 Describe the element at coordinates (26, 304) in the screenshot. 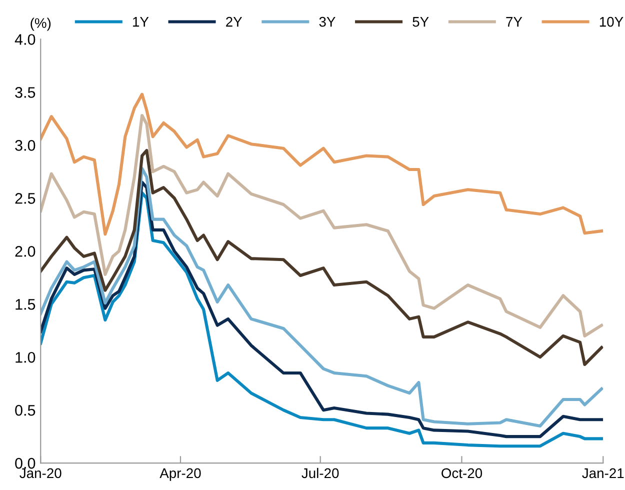

I see `y-tick-label: 1.5` at that location.